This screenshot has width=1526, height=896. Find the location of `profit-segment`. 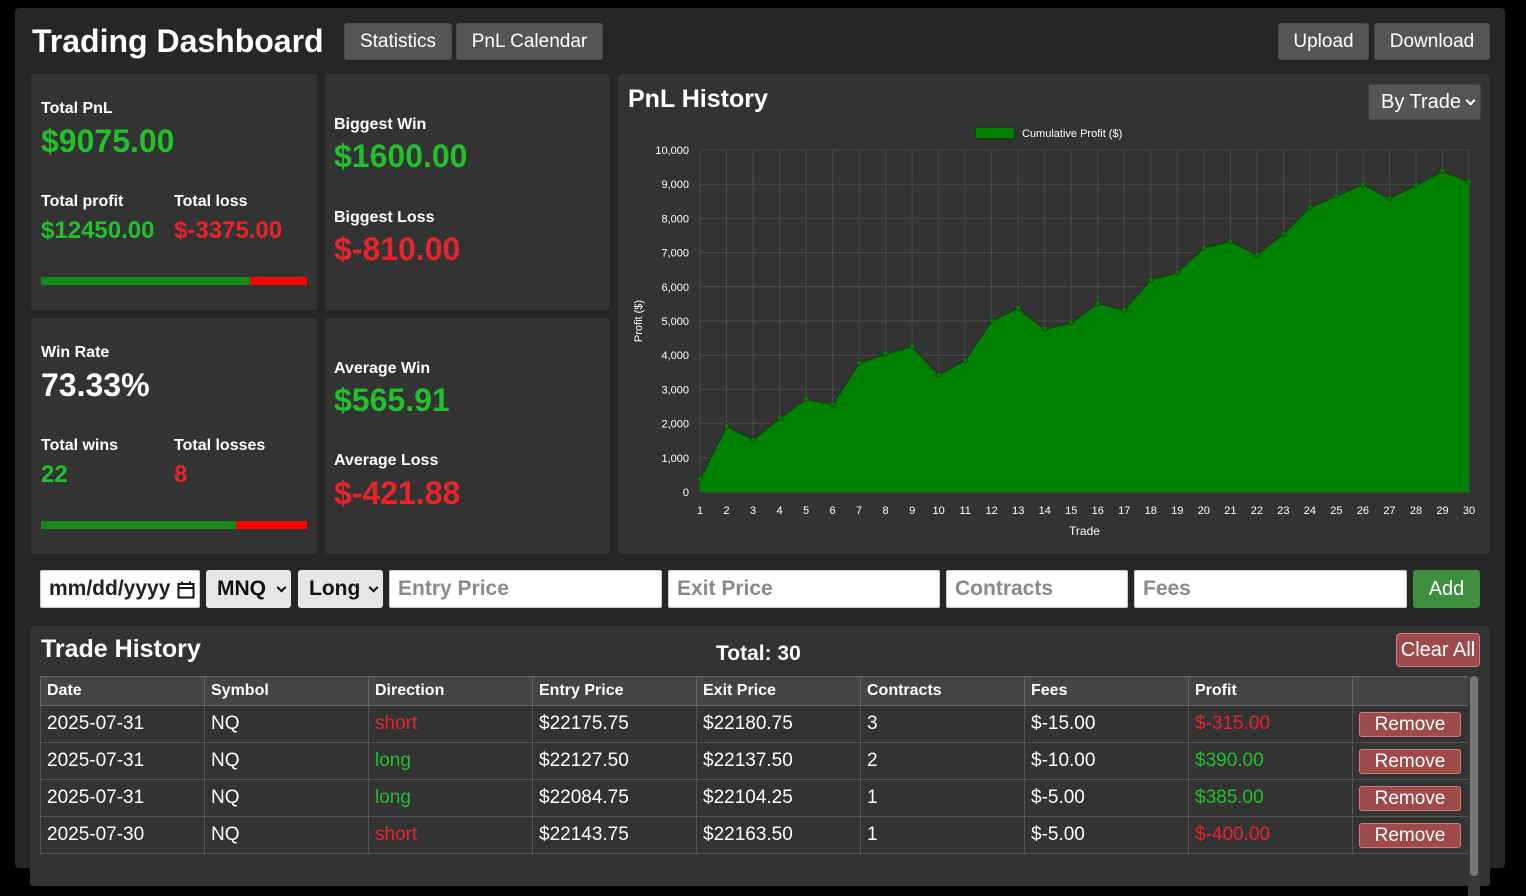

profit-segment is located at coordinates (146, 281).